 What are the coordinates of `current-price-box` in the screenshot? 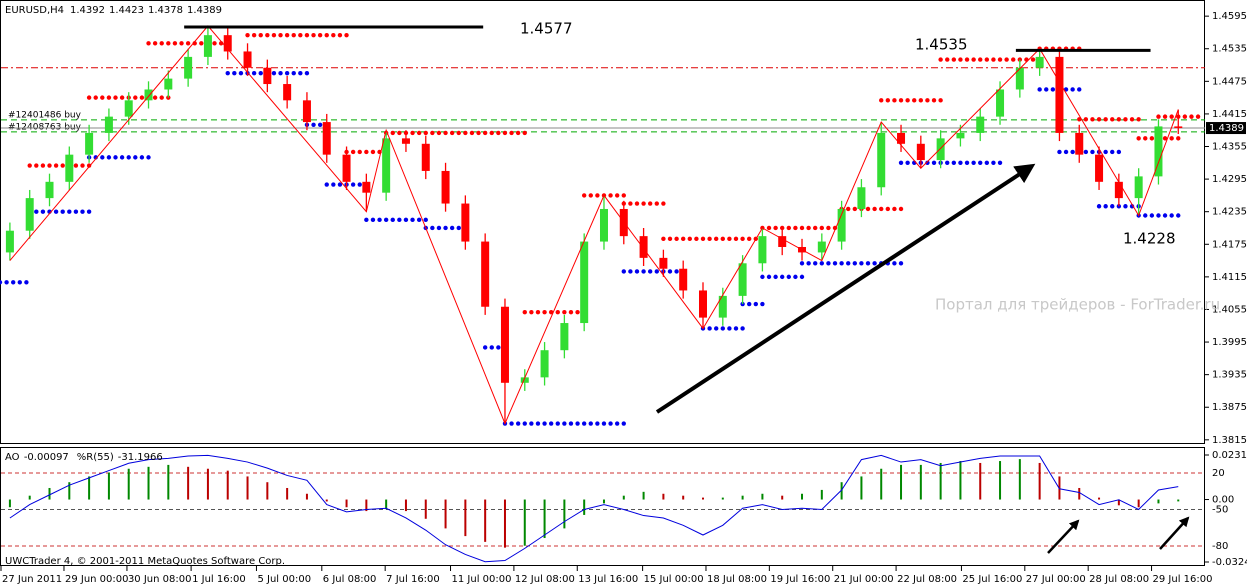 It's located at (1226, 128).